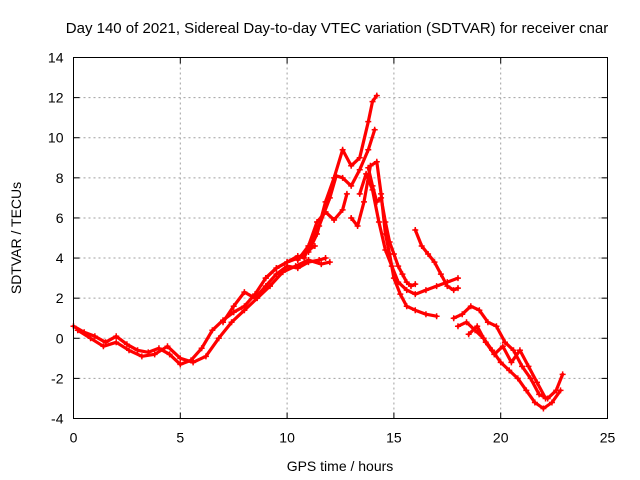  What do you see at coordinates (60, 298) in the screenshot?
I see `y-tick-label: 2` at bounding box center [60, 298].